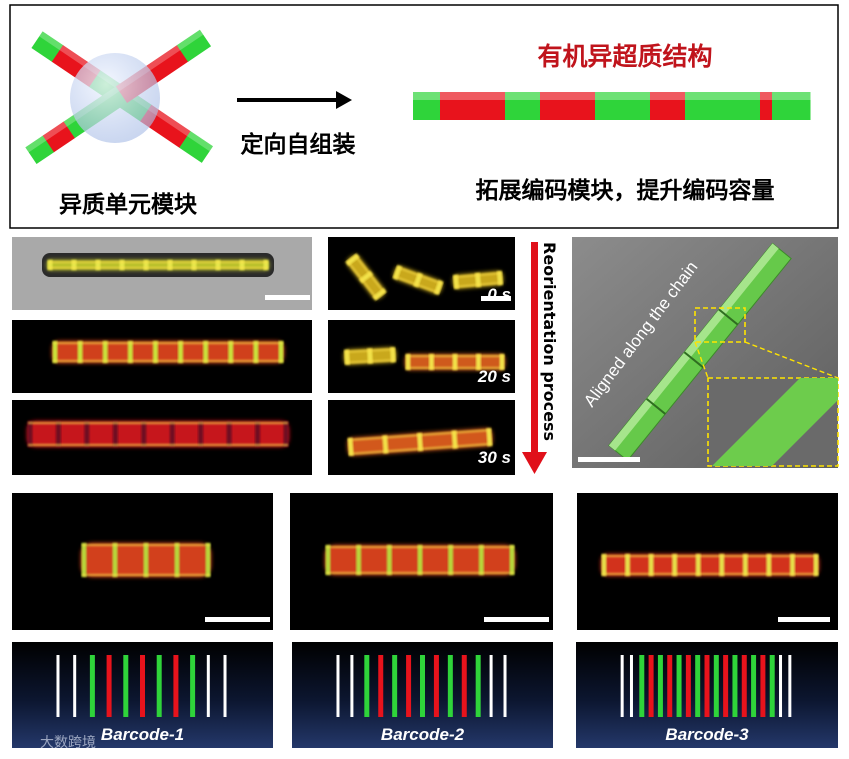 Image resolution: width=849 pixels, height=759 pixels. Describe the element at coordinates (298, 144) in the screenshot. I see `arrow-label: 定向自组装` at that location.